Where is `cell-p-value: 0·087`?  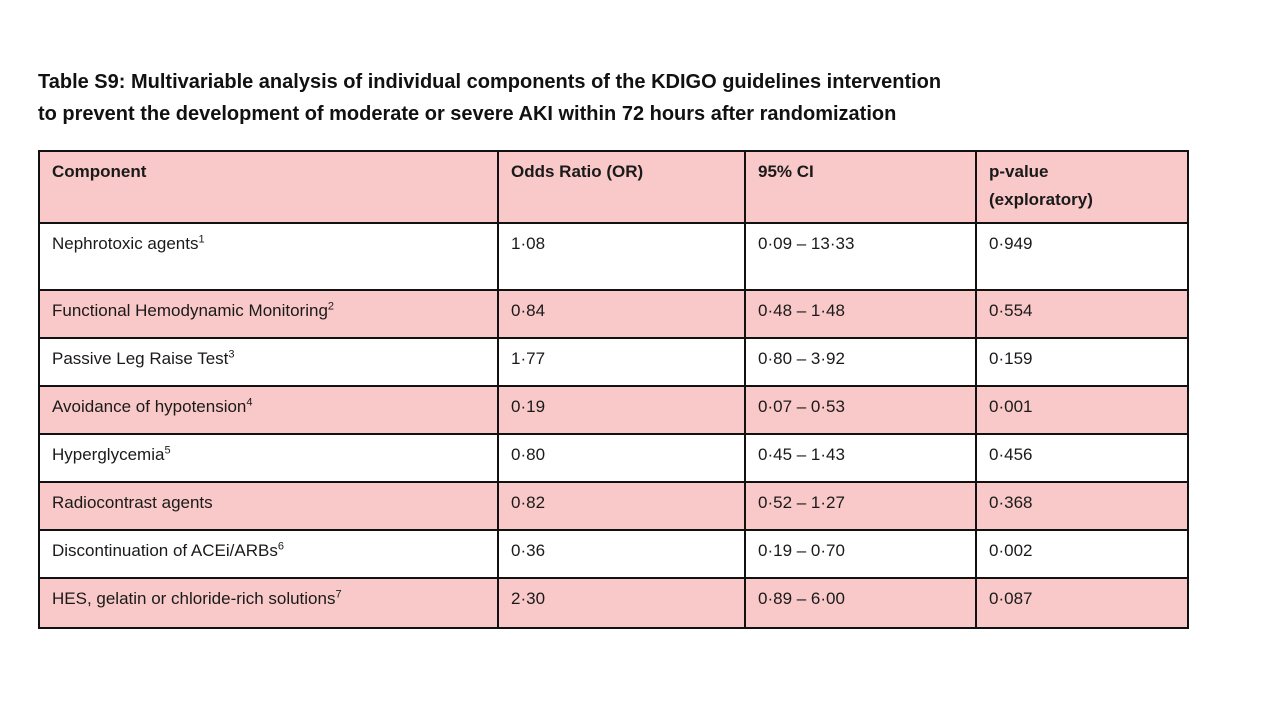 cell-p-value: 0·087 is located at coordinates (1082, 603).